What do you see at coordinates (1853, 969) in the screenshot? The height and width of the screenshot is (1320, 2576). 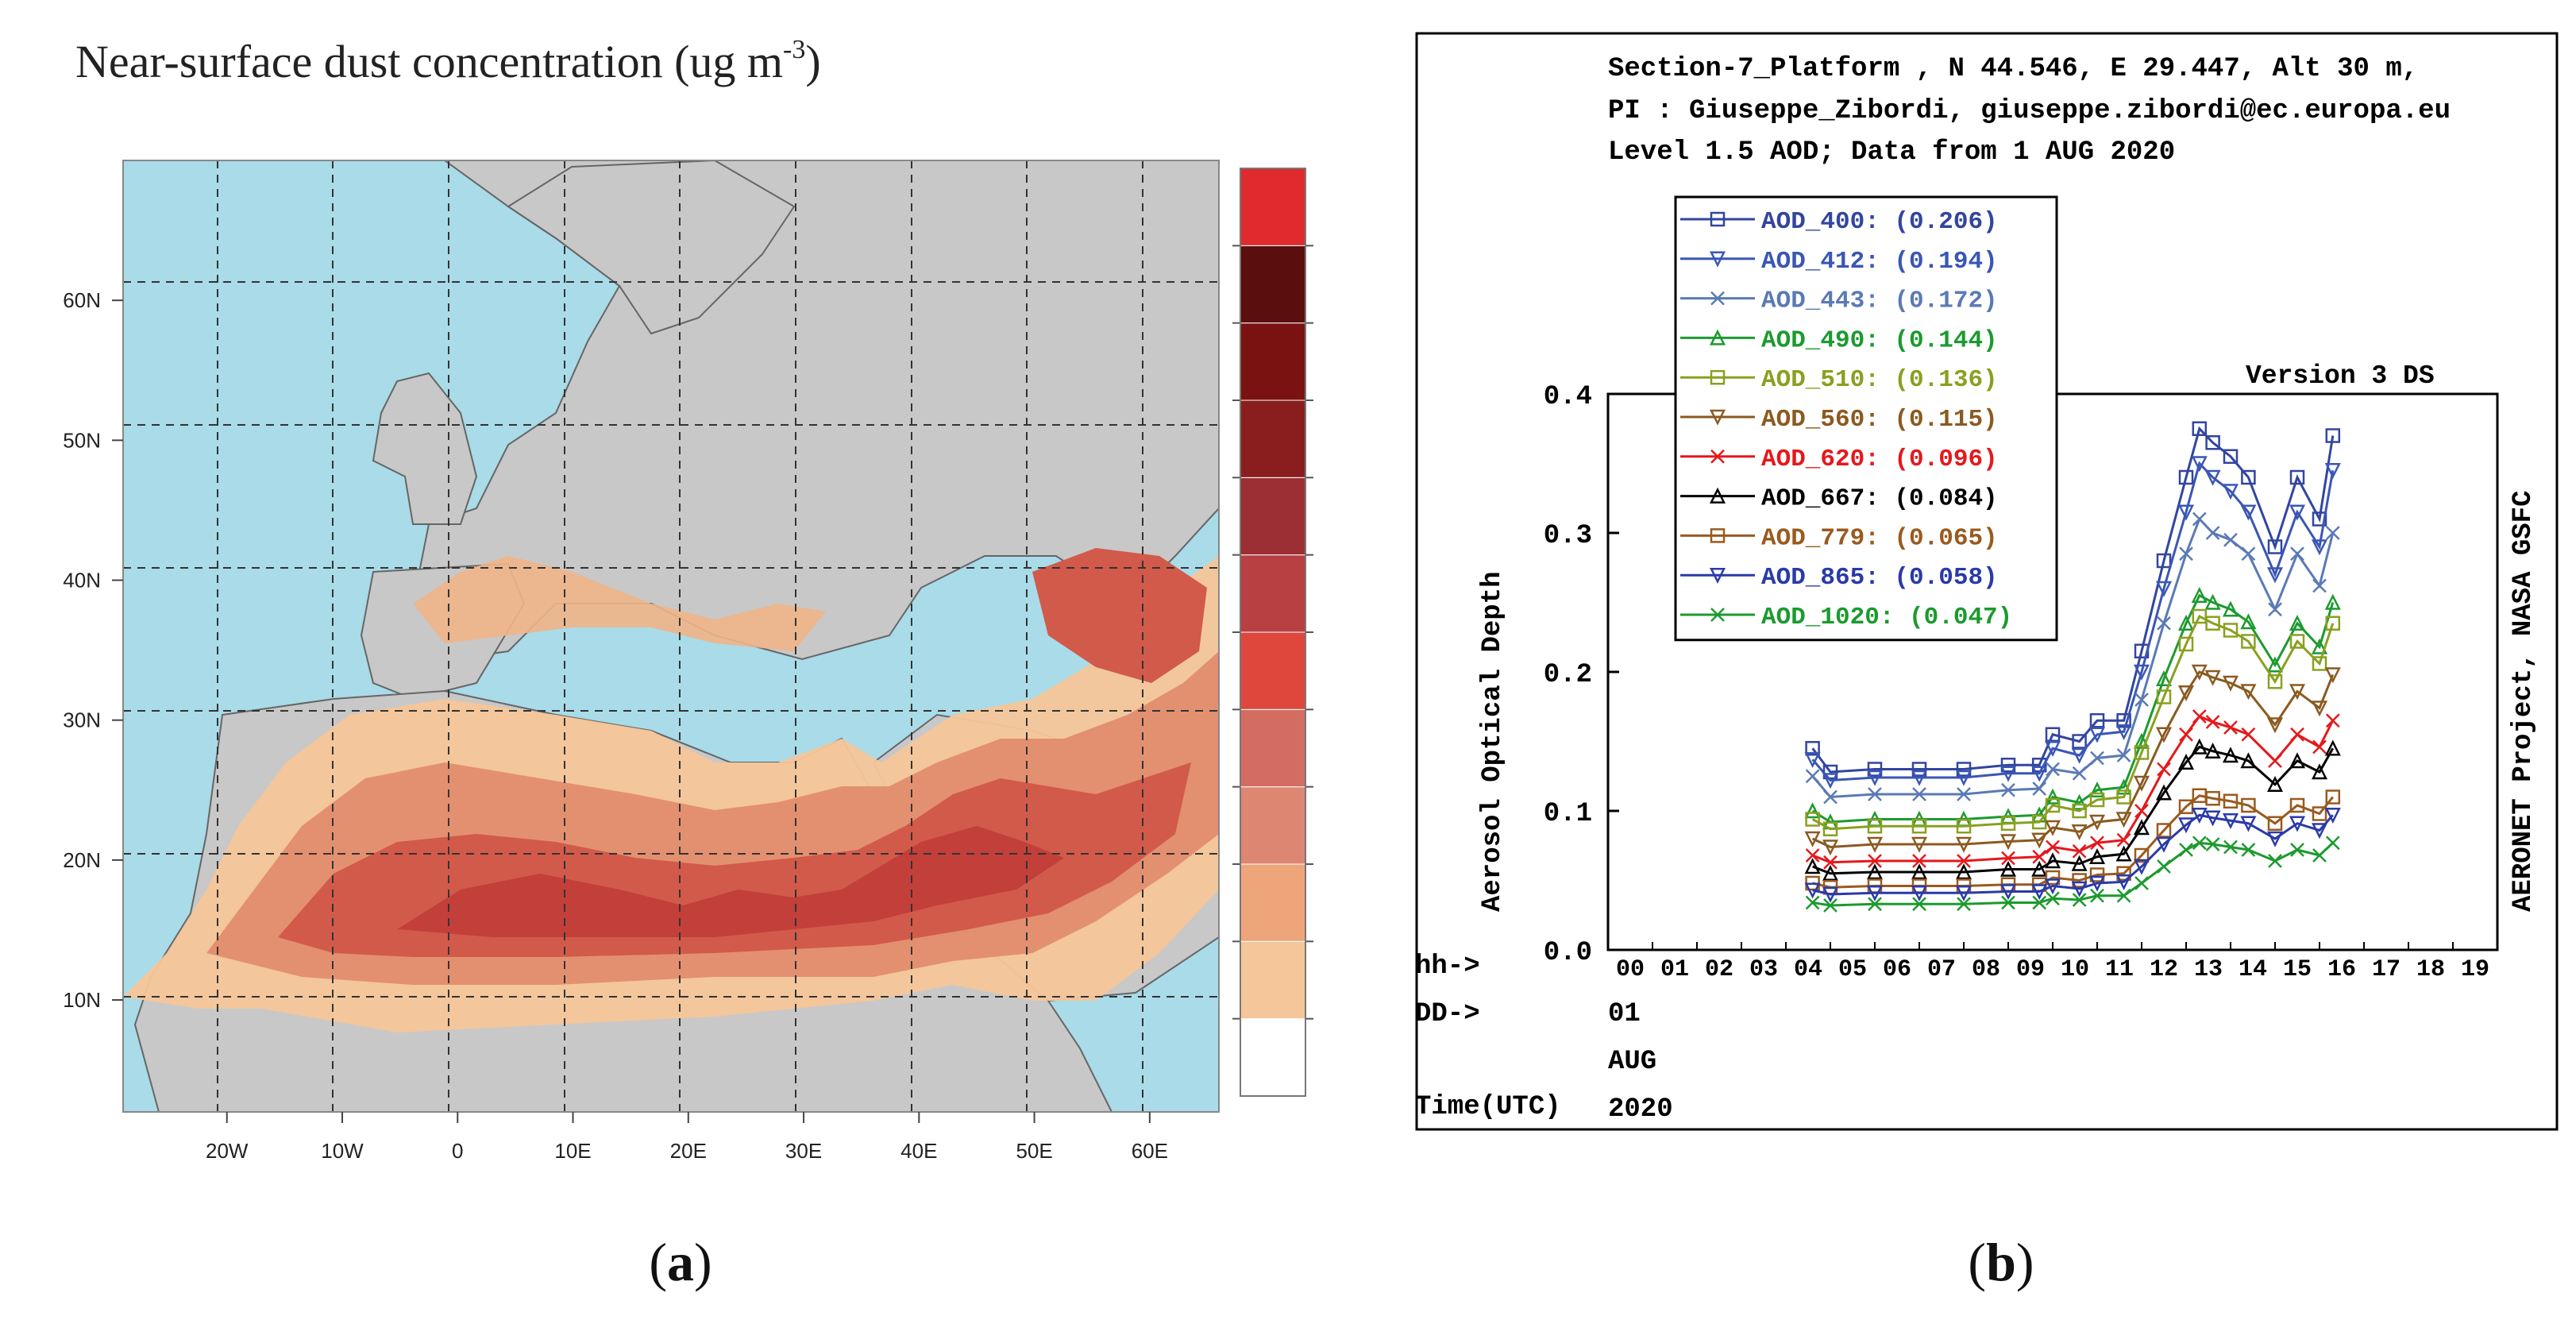 I see `aod-x-tick-label: 05` at bounding box center [1853, 969].